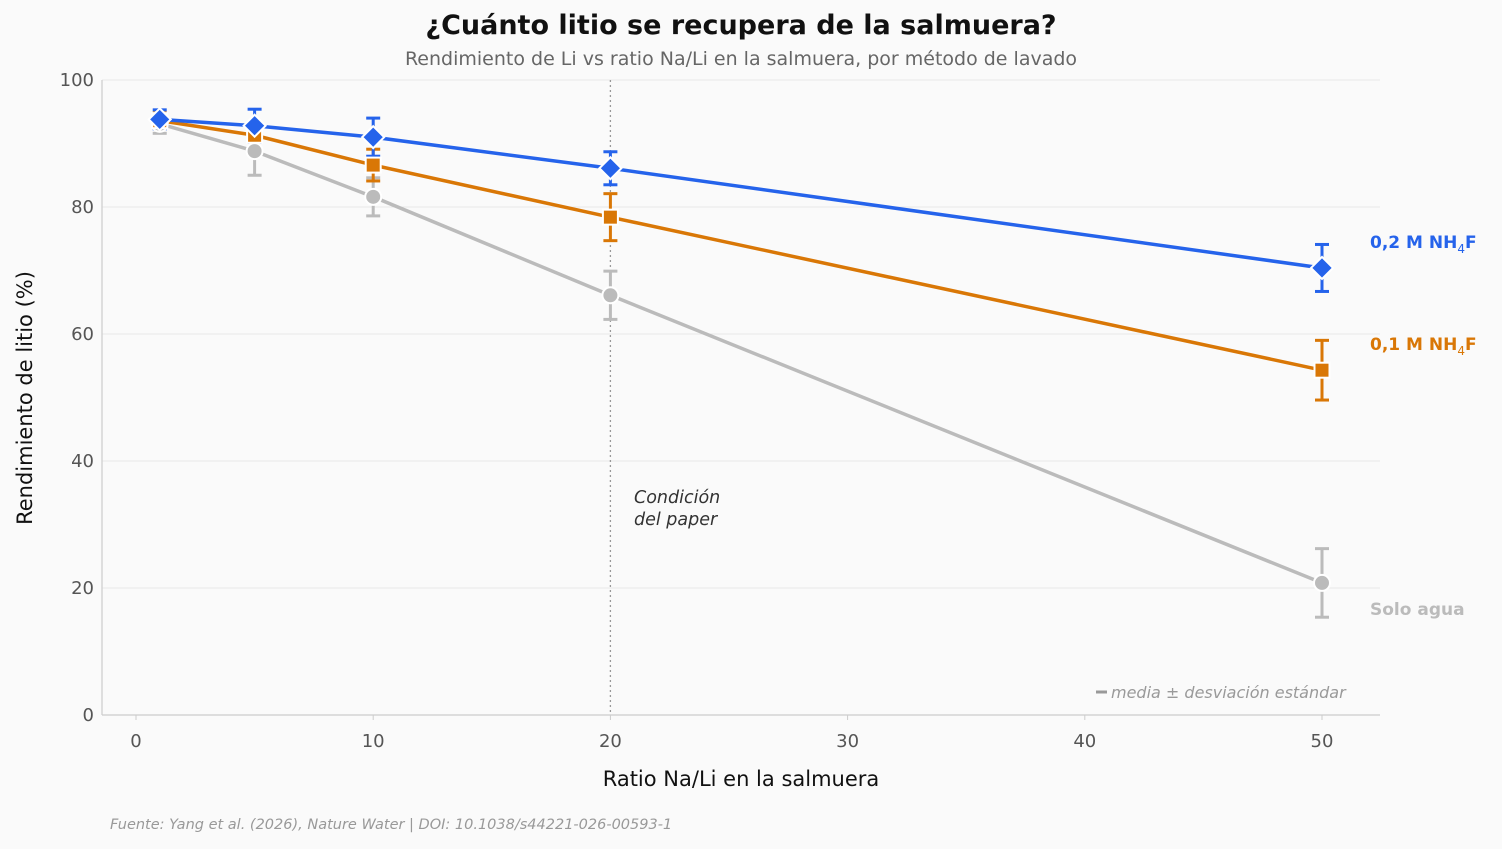 This screenshot has width=1502, height=849. I want to click on y-tick-label: 0, so click(88, 715).